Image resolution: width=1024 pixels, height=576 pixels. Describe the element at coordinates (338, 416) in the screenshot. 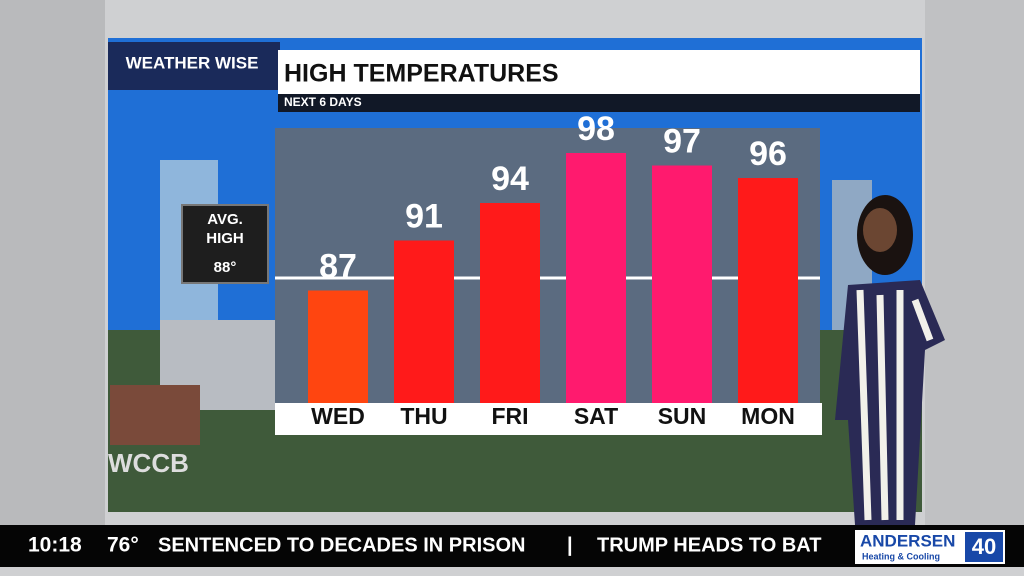

I see `x-tick-label: WED` at that location.